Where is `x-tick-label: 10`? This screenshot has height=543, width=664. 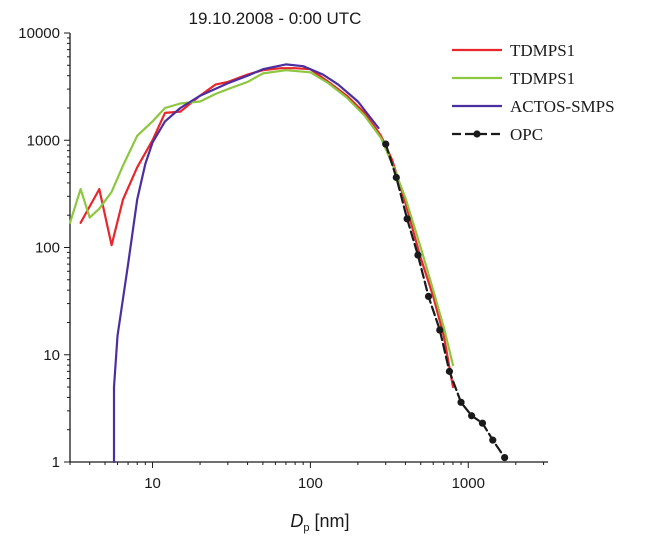
x-tick-label: 10 is located at coordinates (152, 483).